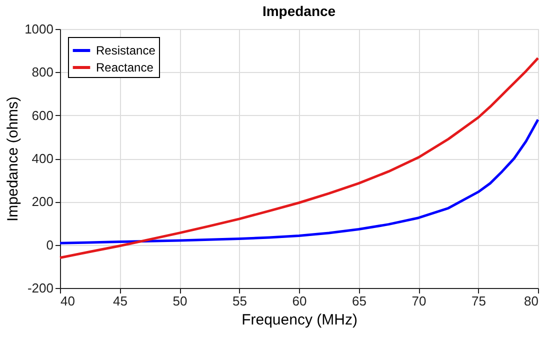 The height and width of the screenshot is (337, 560). I want to click on x-tick-label: 50, so click(180, 301).